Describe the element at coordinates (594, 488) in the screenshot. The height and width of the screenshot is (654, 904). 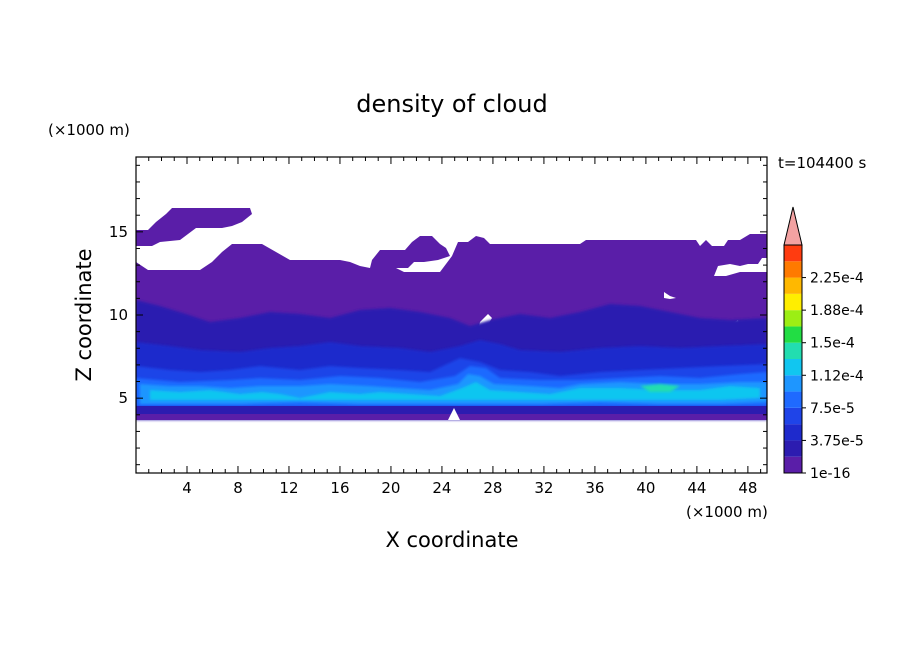
I see `x-tick-label: 36` at that location.